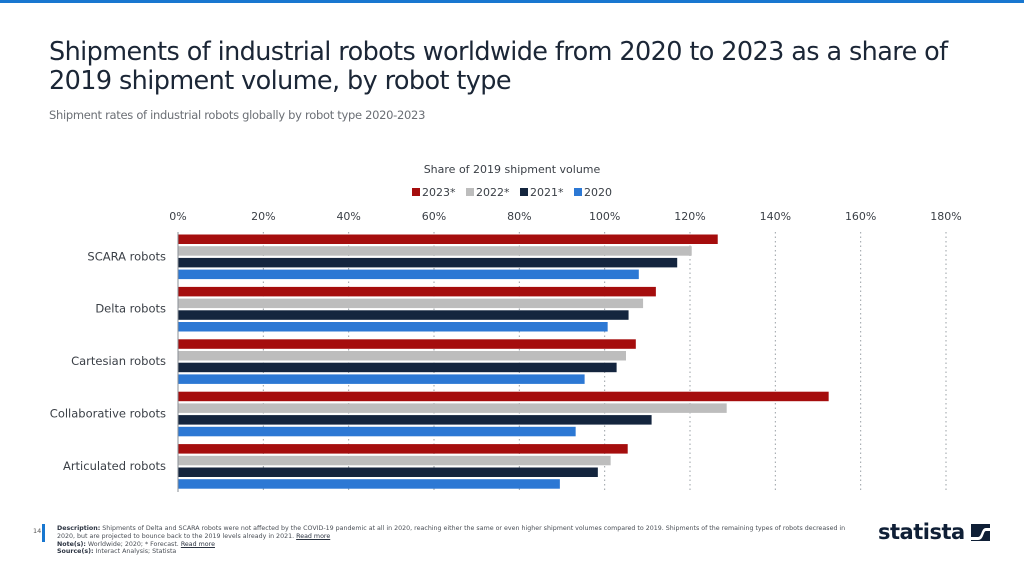 The width and height of the screenshot is (1024, 576). Describe the element at coordinates (348, 216) in the screenshot. I see `x-tick-label: 40%` at that location.